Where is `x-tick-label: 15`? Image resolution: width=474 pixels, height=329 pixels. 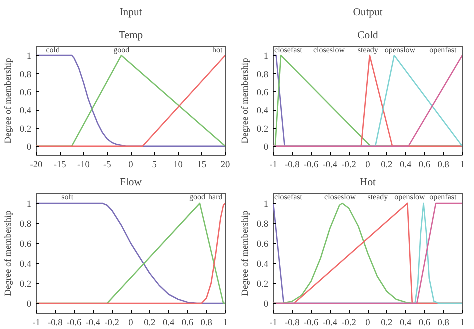 x-tick-label: 15 is located at coordinates (202, 165).